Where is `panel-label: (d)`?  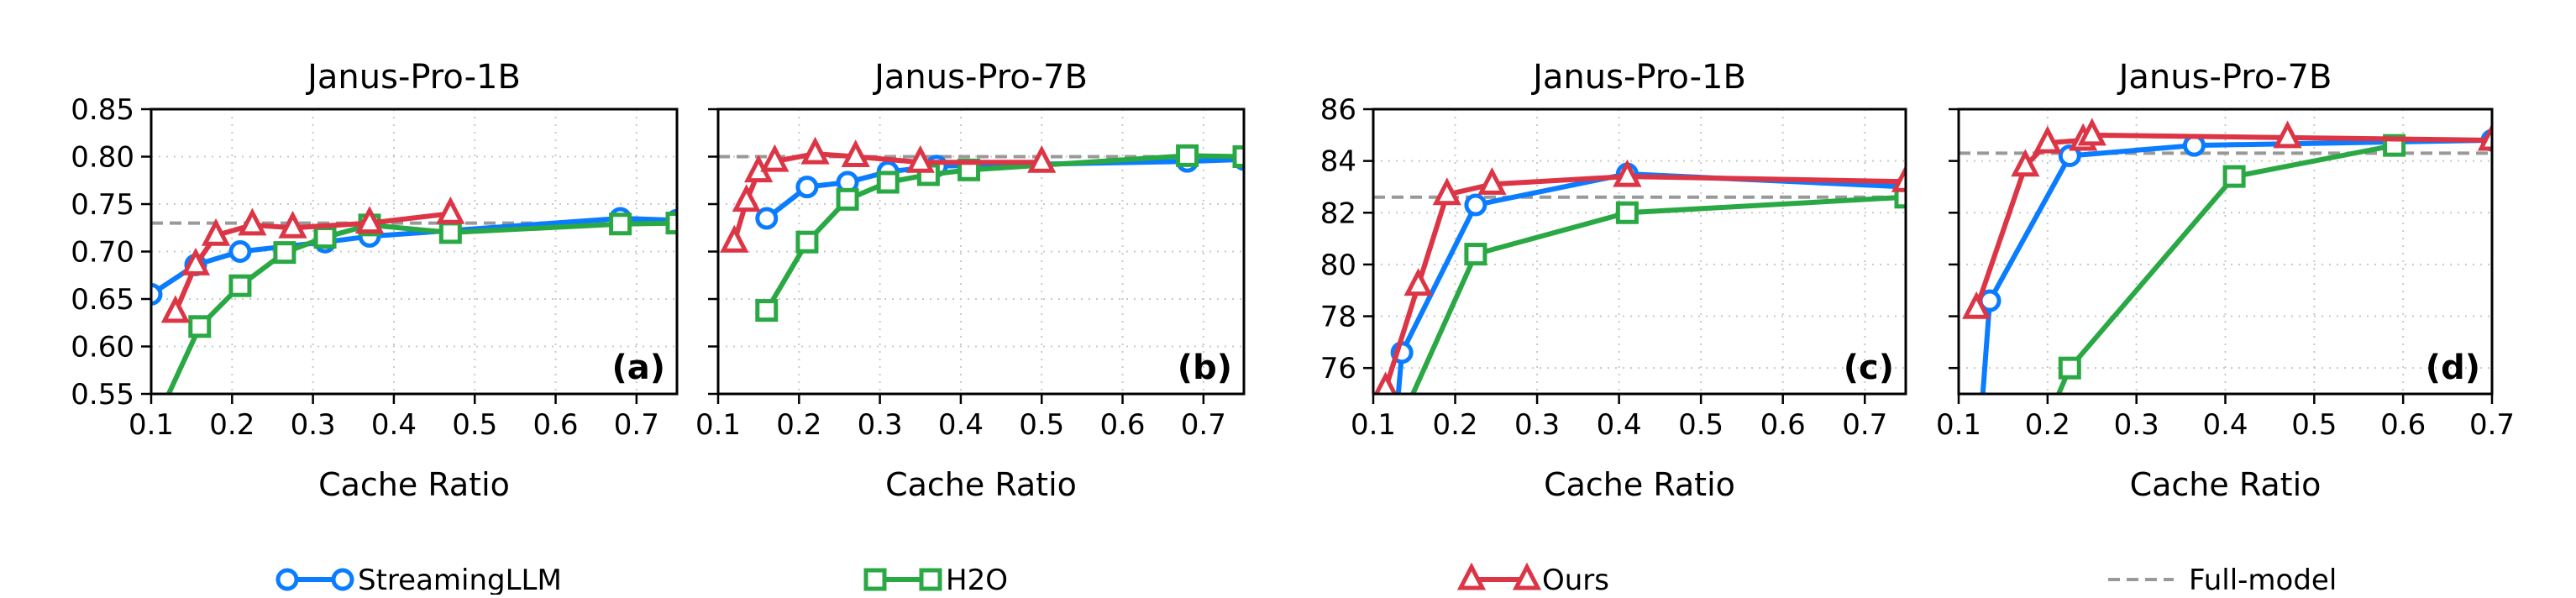
panel-label: (d) is located at coordinates (2453, 368).